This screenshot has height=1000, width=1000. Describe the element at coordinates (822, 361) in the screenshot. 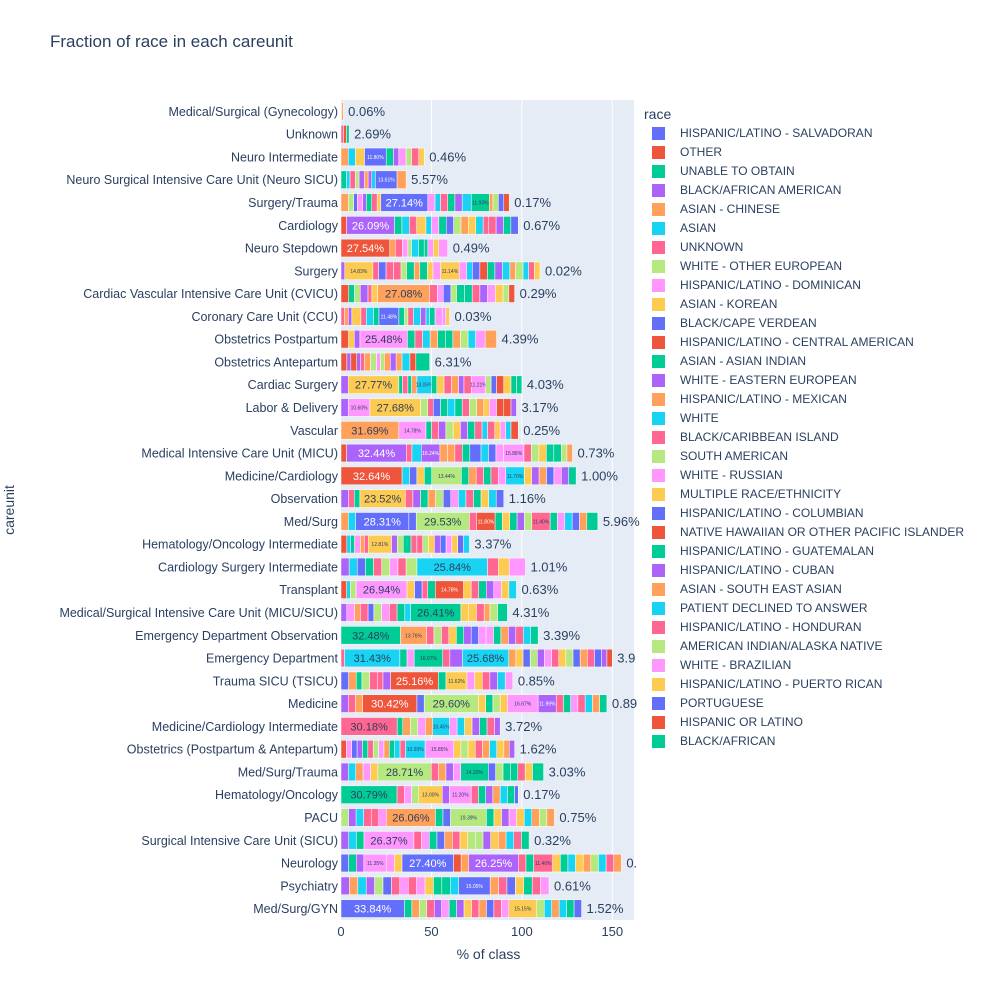

I see `legend-item: ASIAN - ASIAN INDIAN` at that location.